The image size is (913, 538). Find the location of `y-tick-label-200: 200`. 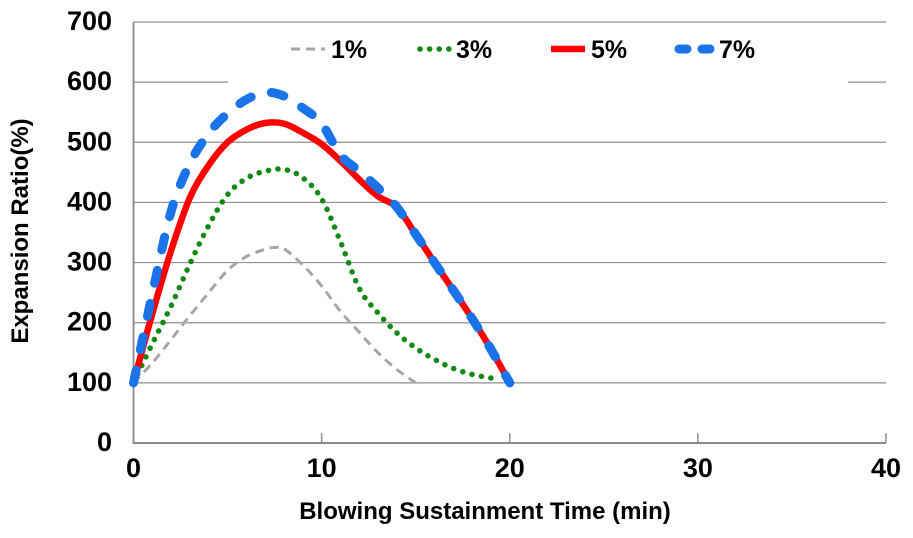

y-tick-label-200: 200 is located at coordinates (89, 322).